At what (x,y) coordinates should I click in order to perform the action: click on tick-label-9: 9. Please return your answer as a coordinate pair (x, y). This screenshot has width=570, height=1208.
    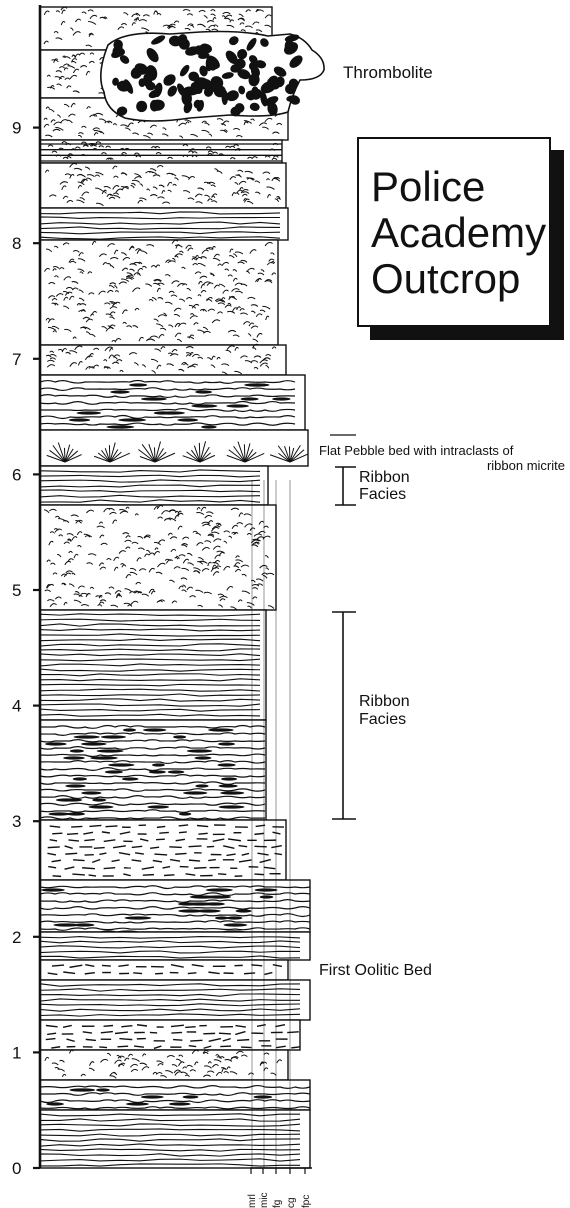
    Looking at the image, I should click on (16, 128).